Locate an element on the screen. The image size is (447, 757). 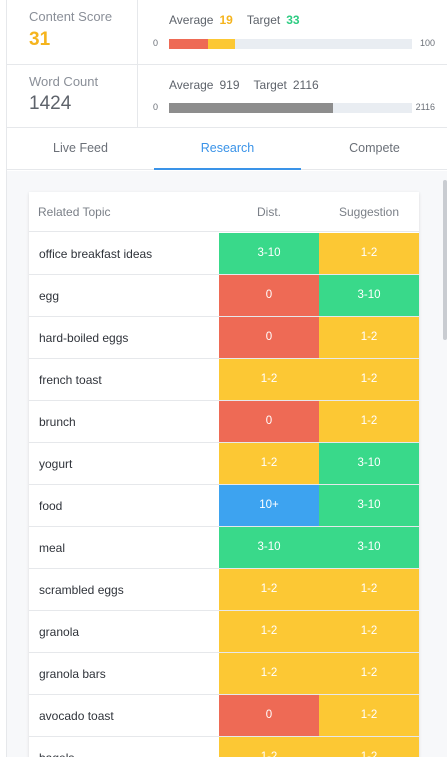
word-count-box: Word Count 1424 is located at coordinates (72, 96).